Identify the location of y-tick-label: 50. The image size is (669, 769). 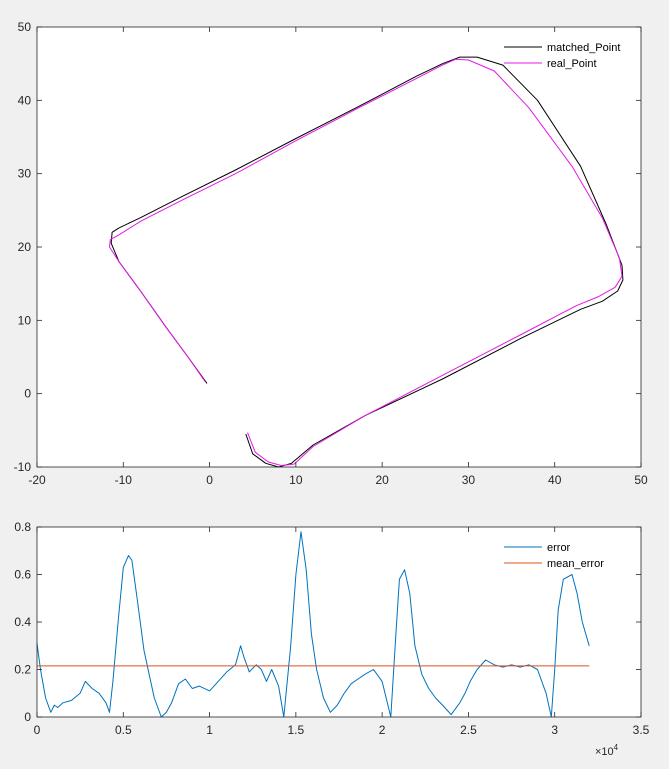
(25, 27).